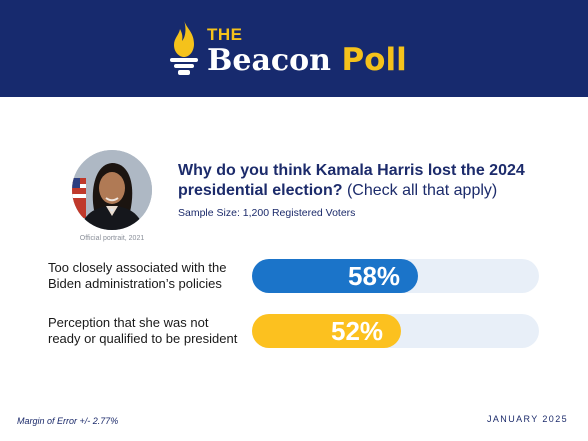 The width and height of the screenshot is (588, 441). I want to click on margin-of-error: Margin of Error +/- 2.77%, so click(68, 421).